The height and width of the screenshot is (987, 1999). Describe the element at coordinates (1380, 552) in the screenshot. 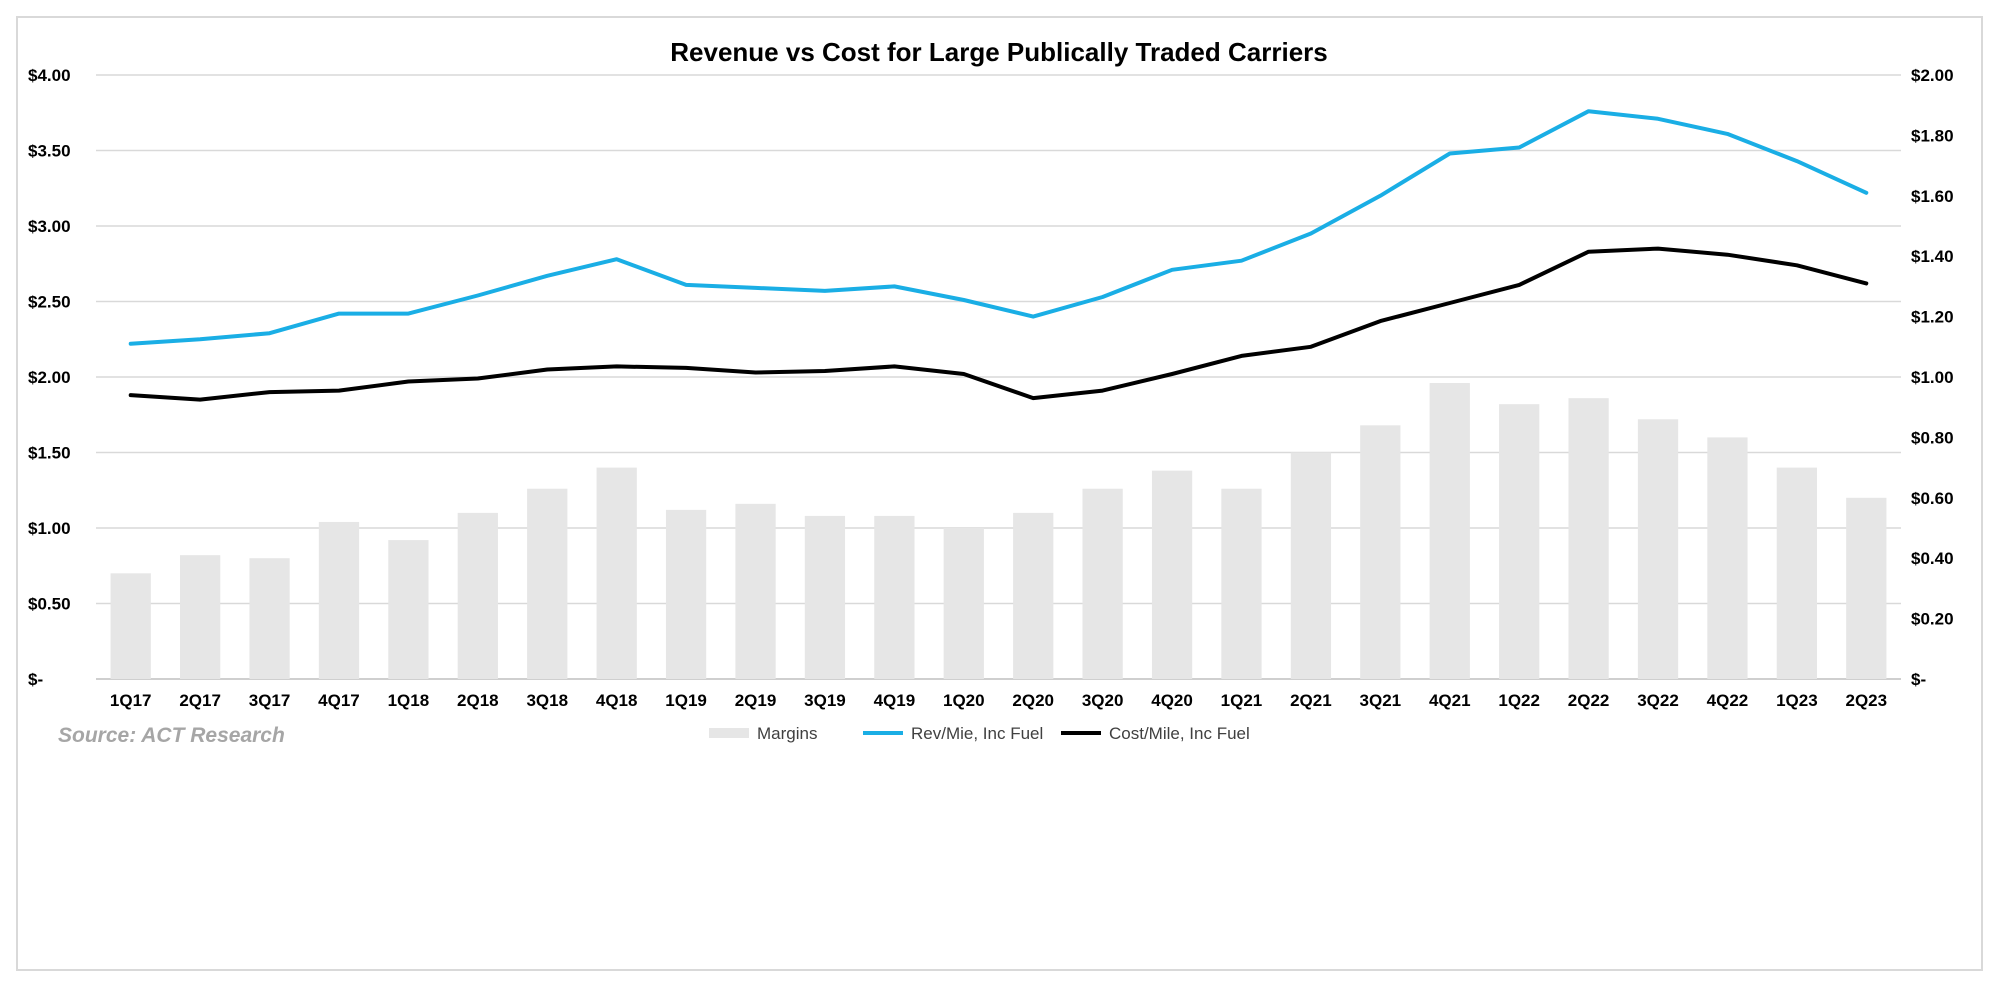

I see `bar-3q21` at that location.